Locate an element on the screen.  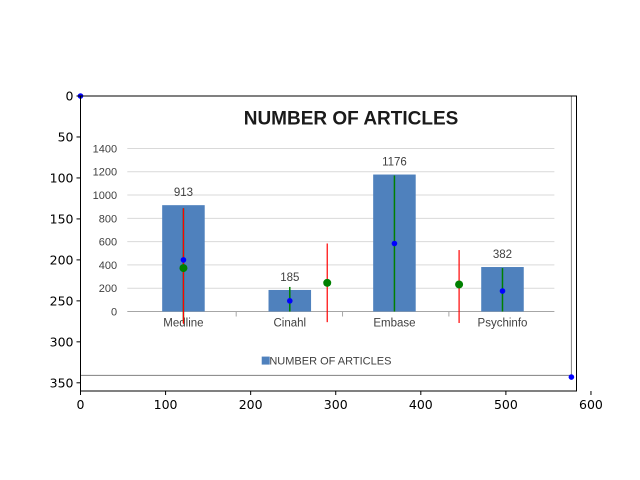
x-tick-label: 500 is located at coordinates (506, 404).